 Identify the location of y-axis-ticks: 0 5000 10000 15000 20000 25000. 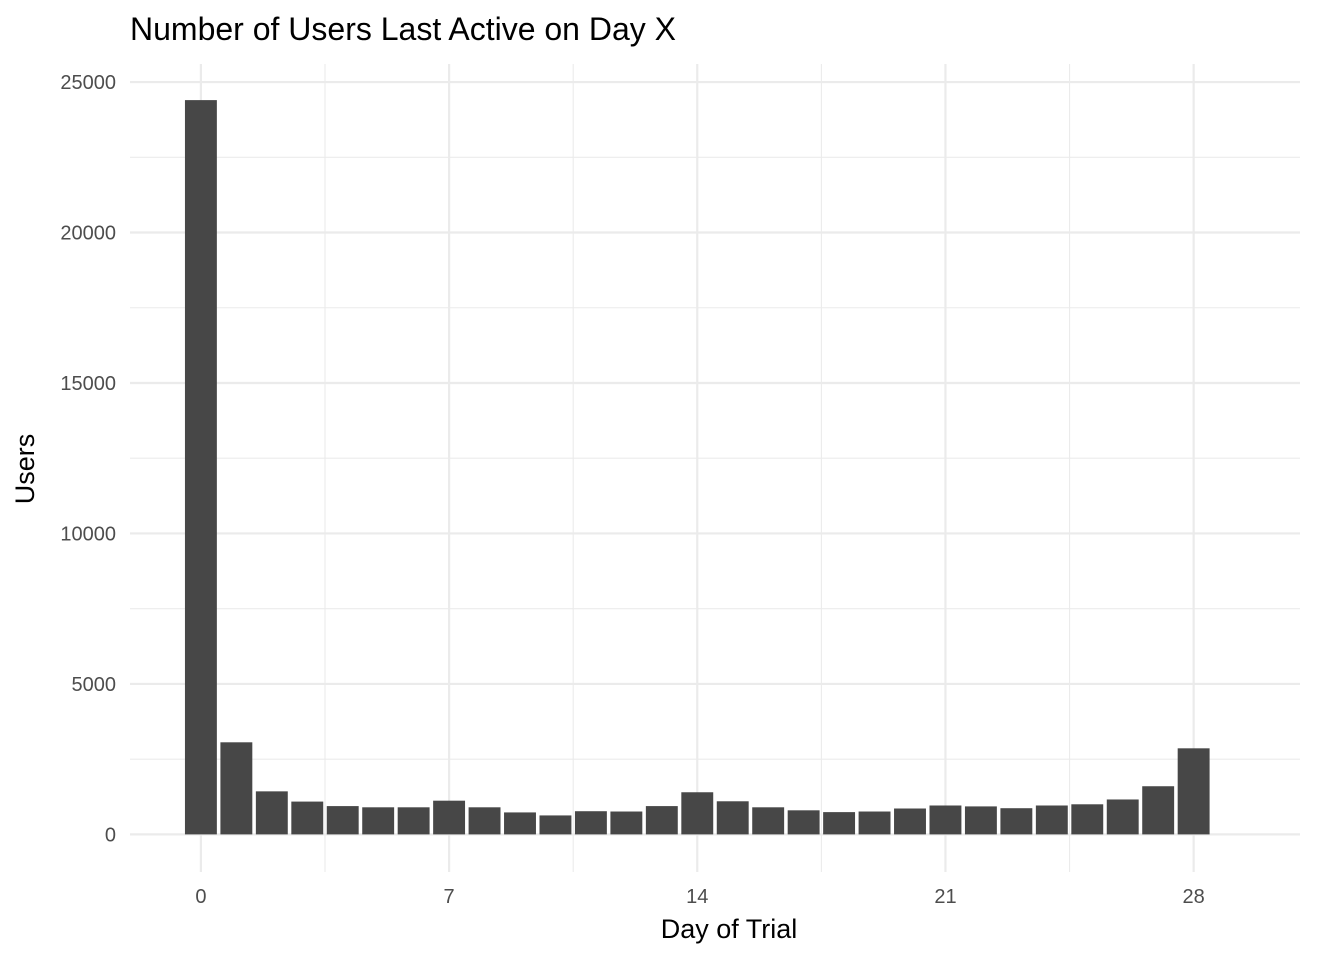
(88, 459).